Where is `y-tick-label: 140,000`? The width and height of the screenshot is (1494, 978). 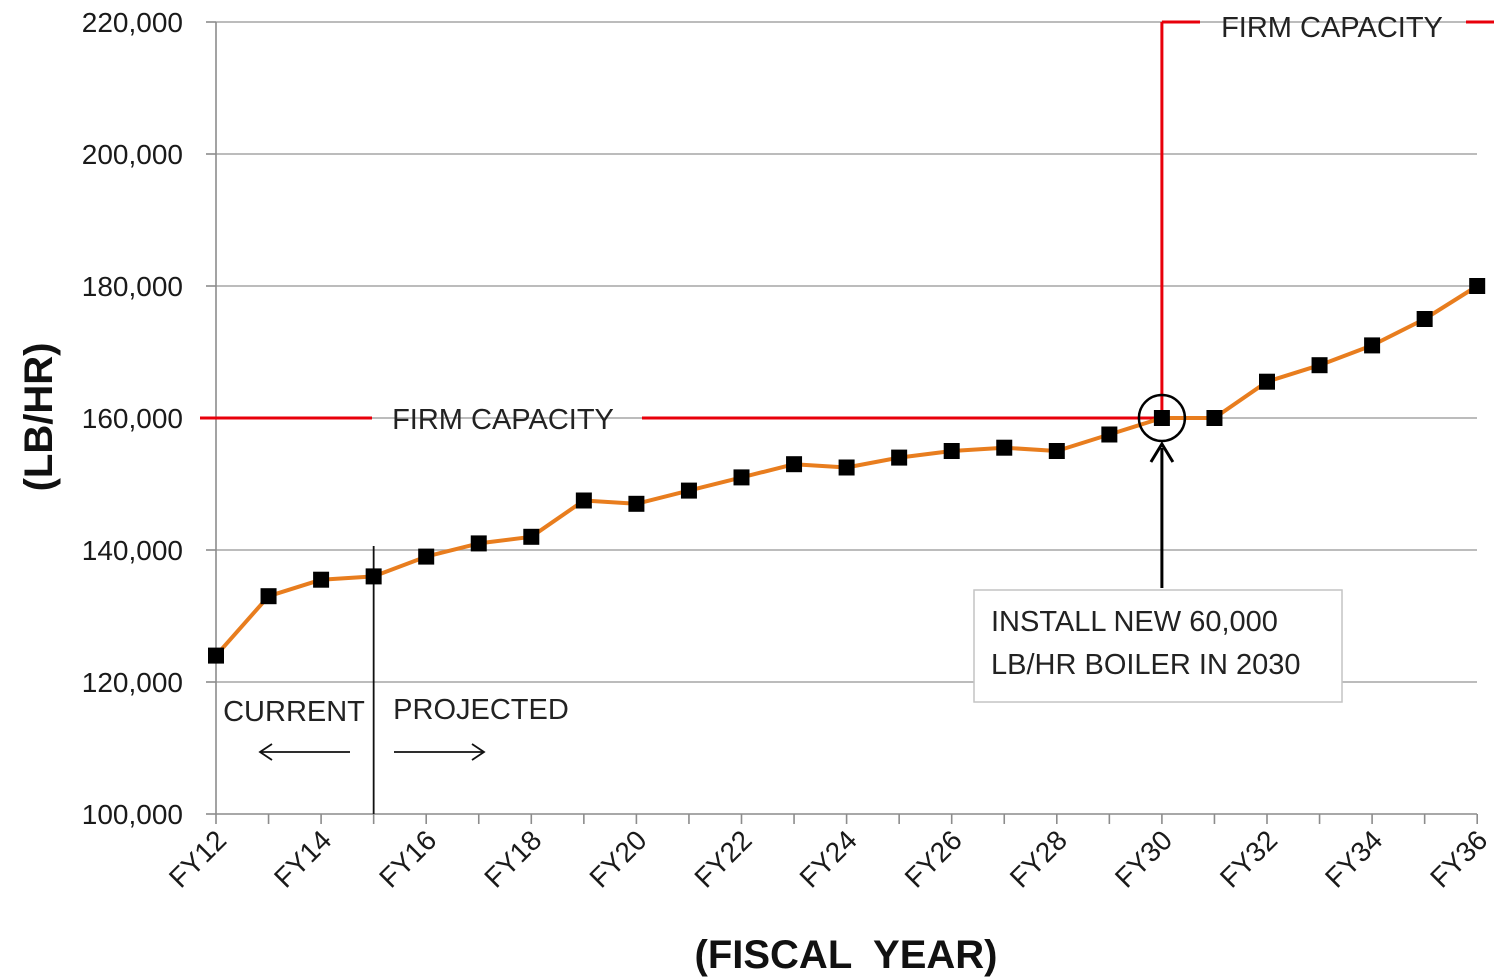 y-tick-label: 140,000 is located at coordinates (132, 550).